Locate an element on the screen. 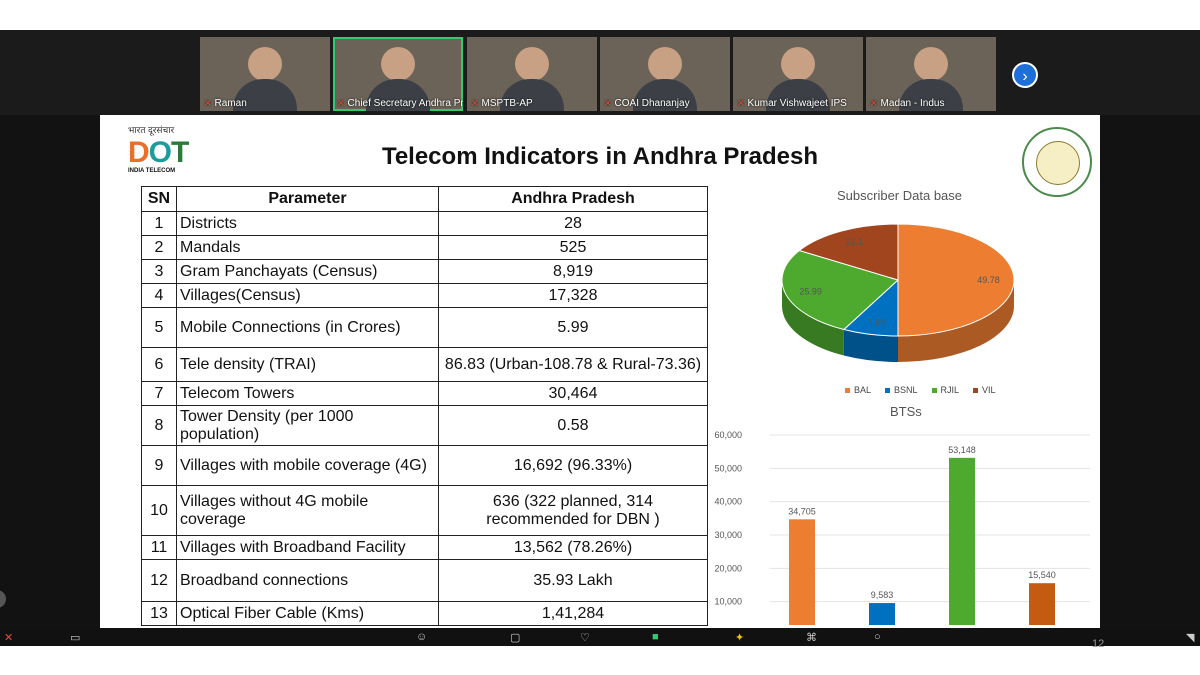  sn-cell: 8 is located at coordinates (159, 425).